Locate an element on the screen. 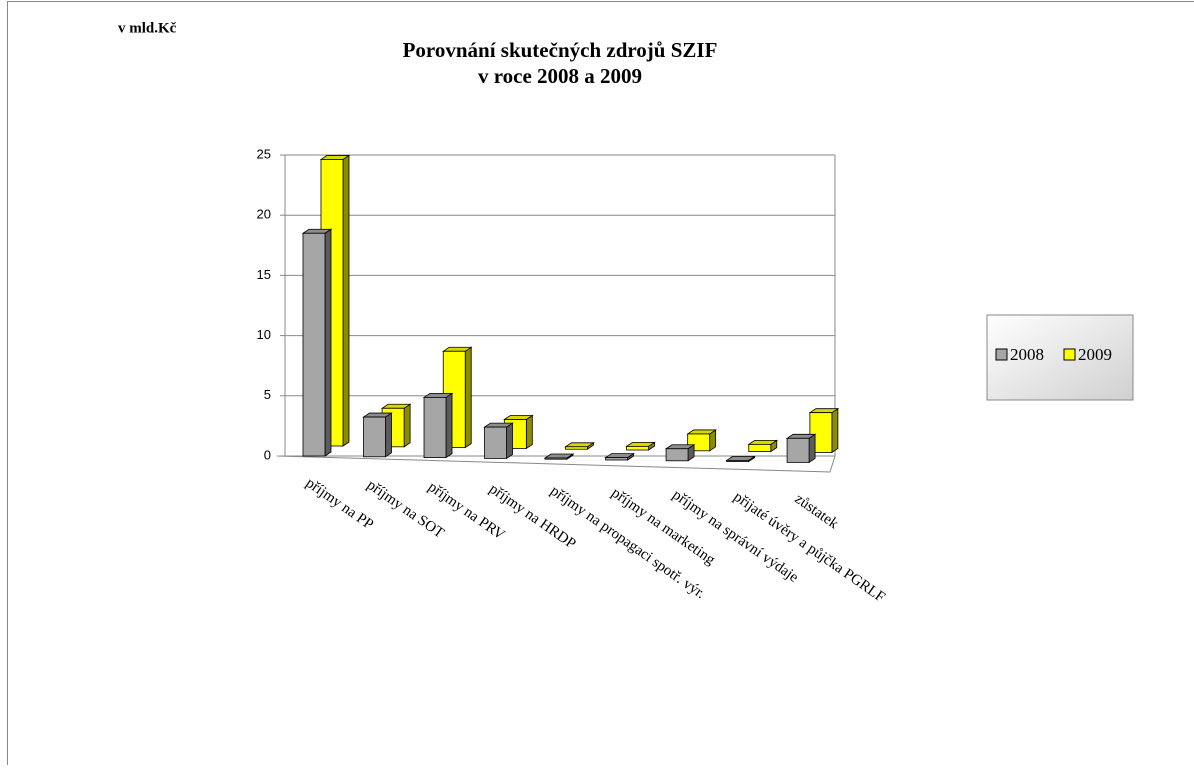 The width and height of the screenshot is (1194, 770). legend-label: 2008 is located at coordinates (1027, 354).